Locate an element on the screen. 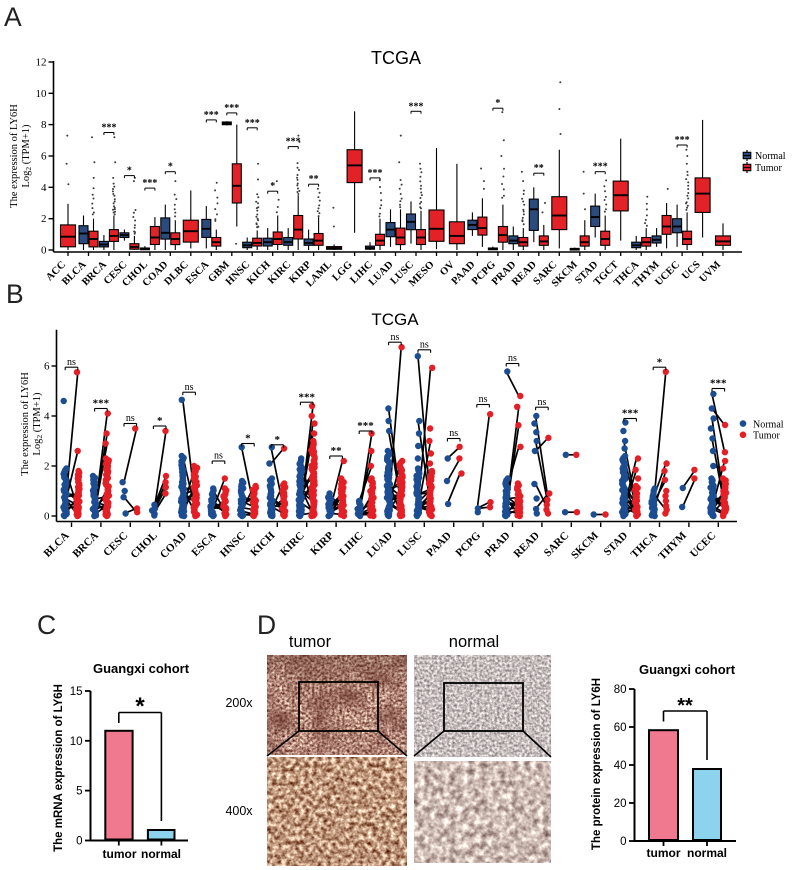 This screenshot has width=798, height=870. svg-text: 40 is located at coordinates (620, 766).